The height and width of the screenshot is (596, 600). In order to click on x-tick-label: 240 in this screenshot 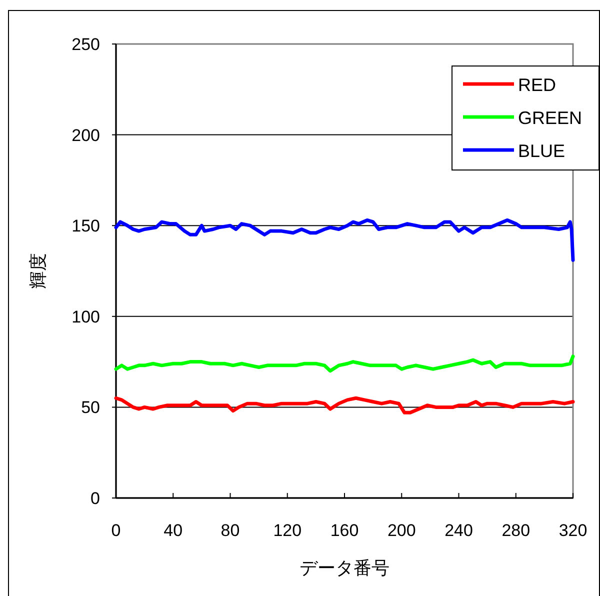, I will do `click(458, 530)`.